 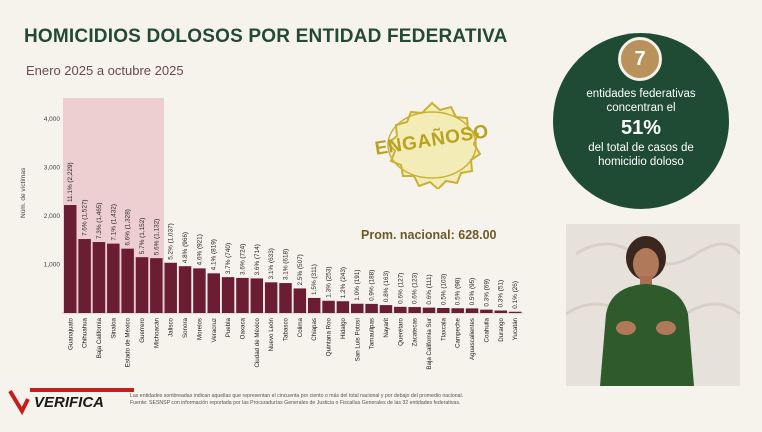 I want to click on bar-value-label: 7.3% (1,465), so click(x=99, y=220).